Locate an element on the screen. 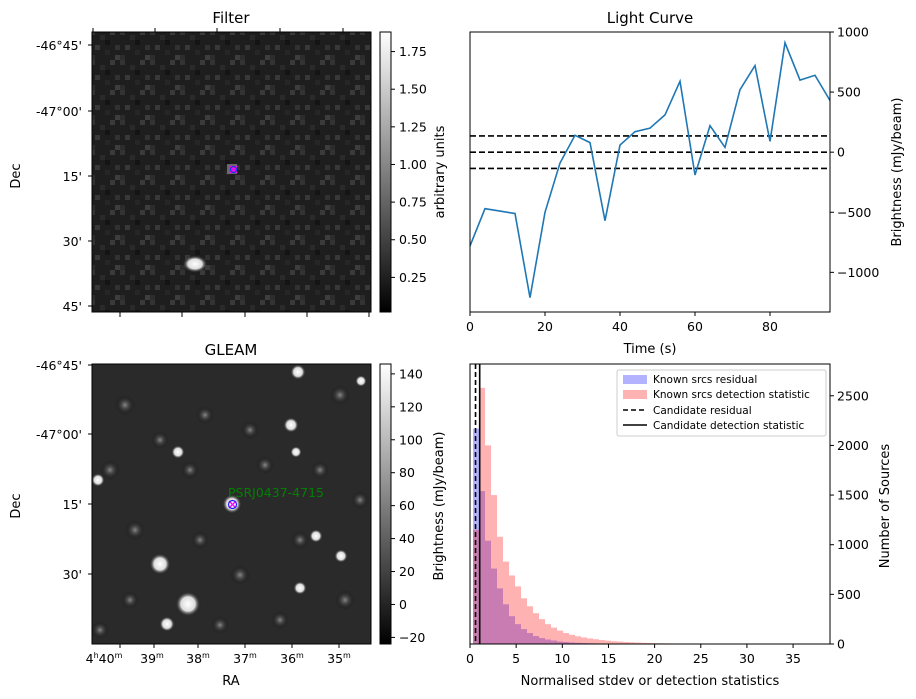 This screenshot has height=699, width=916. x-tick-label: 80 is located at coordinates (770, 326).